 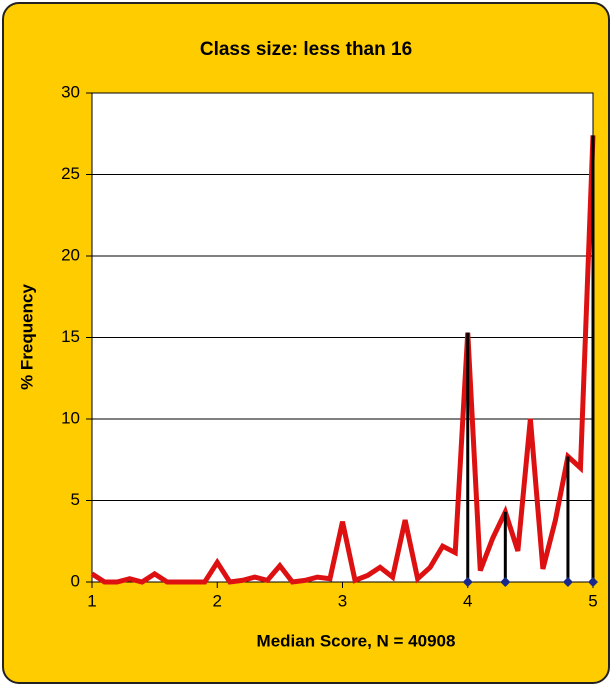 What do you see at coordinates (70, 336) in the screenshot?
I see `y-tick-label: 15` at bounding box center [70, 336].